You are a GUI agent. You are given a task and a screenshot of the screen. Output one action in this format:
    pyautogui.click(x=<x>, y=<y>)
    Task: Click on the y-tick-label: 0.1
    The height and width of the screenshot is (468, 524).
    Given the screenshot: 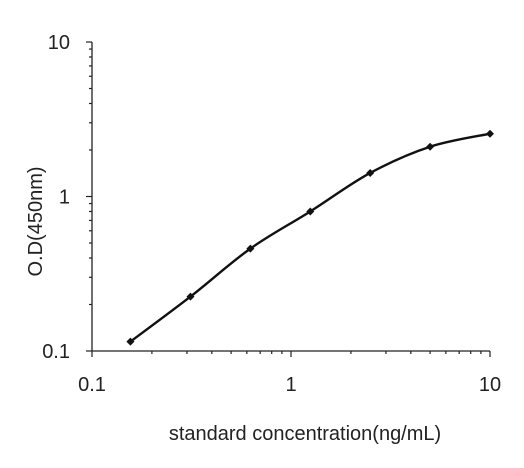 What is the action you would take?
    pyautogui.click(x=56, y=352)
    